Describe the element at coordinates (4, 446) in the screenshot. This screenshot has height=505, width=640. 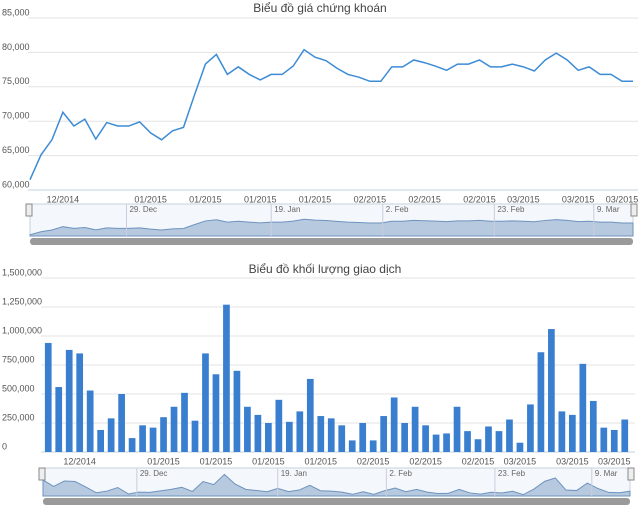
I see `y-tick-label: 0` at that location.